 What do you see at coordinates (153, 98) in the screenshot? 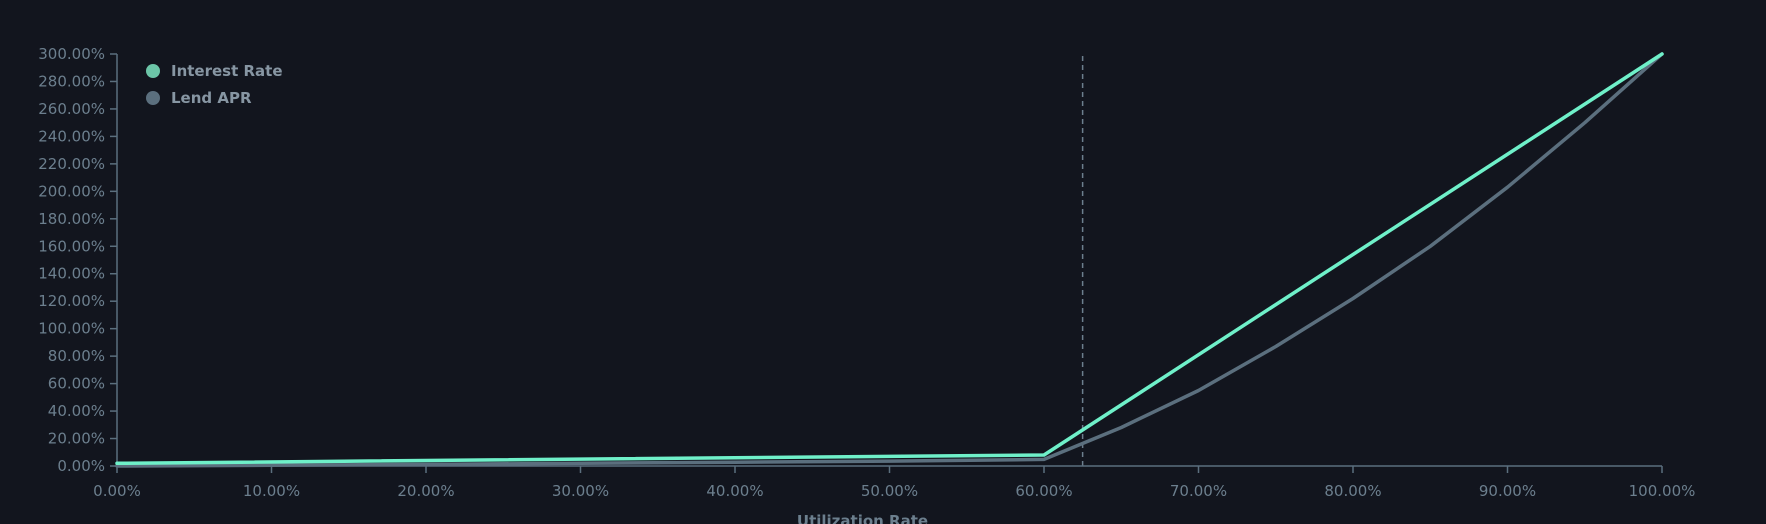
I see `legend-swatch-lend-apr` at bounding box center [153, 98].